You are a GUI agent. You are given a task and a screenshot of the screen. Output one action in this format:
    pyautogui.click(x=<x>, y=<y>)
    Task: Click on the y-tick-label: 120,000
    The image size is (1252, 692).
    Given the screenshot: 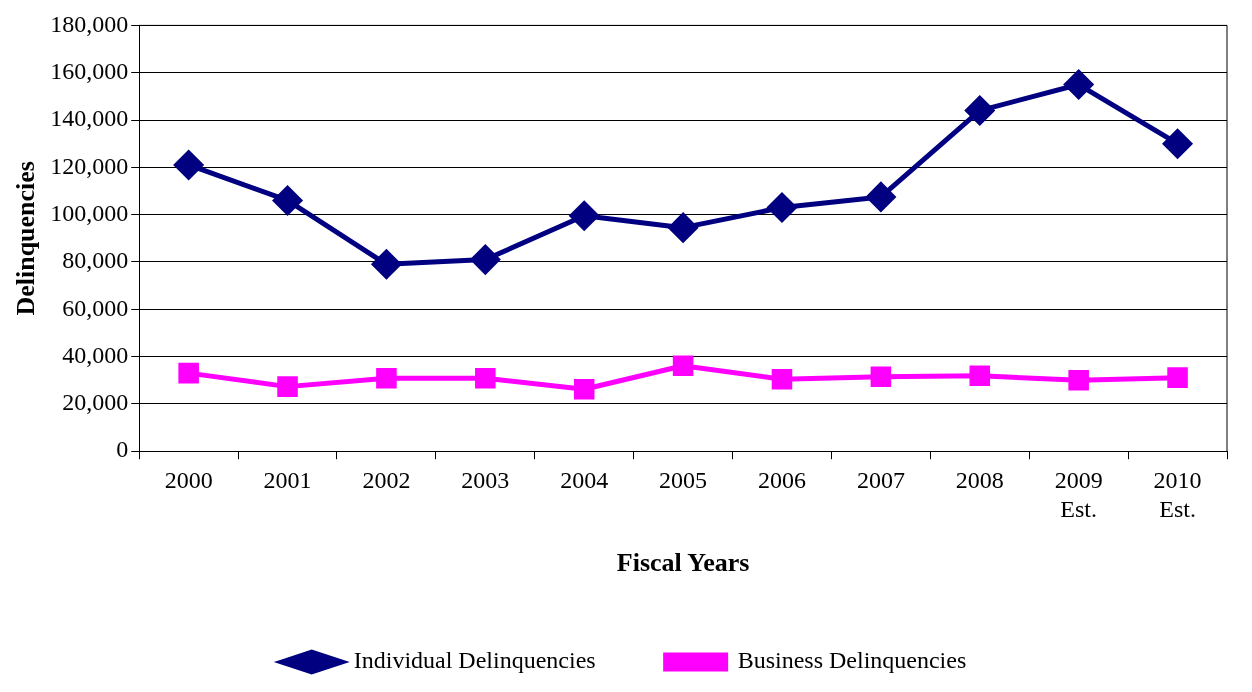 What is the action you would take?
    pyautogui.click(x=89, y=165)
    